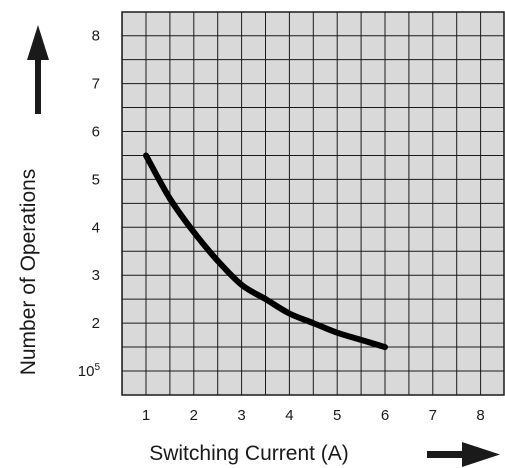 The width and height of the screenshot is (505, 468). What do you see at coordinates (249, 453) in the screenshot?
I see `x-axis-label: Switching Current (A)` at bounding box center [249, 453].